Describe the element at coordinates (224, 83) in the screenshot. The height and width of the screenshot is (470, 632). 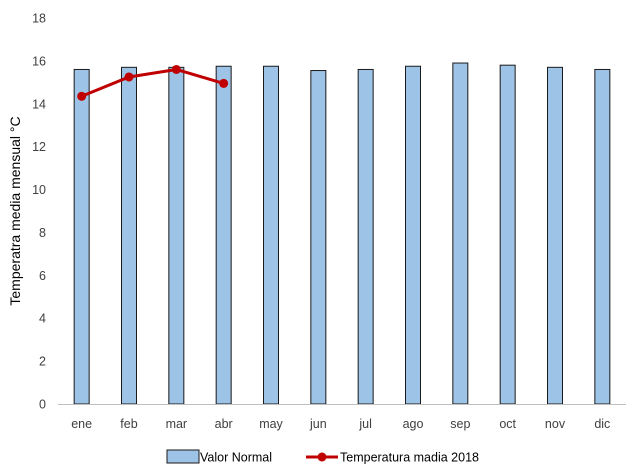
I see `line-point-abr` at that location.